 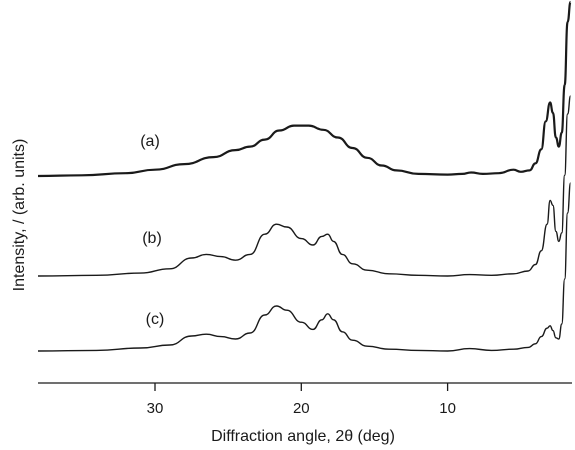 I want to click on x-tick-label: 10, so click(x=447, y=408).